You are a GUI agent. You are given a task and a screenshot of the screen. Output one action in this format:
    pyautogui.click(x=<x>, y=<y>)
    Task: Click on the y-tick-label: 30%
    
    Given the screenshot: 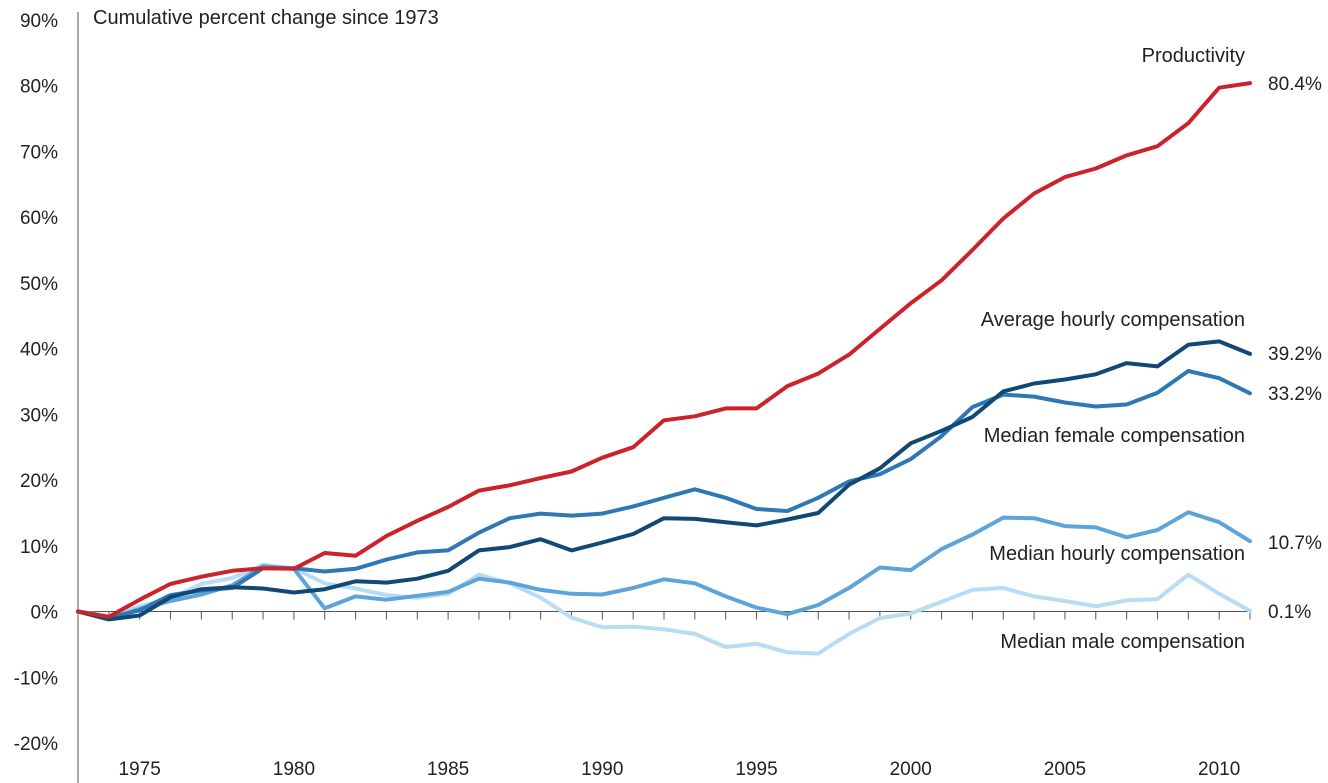 What is the action you would take?
    pyautogui.click(x=39, y=415)
    